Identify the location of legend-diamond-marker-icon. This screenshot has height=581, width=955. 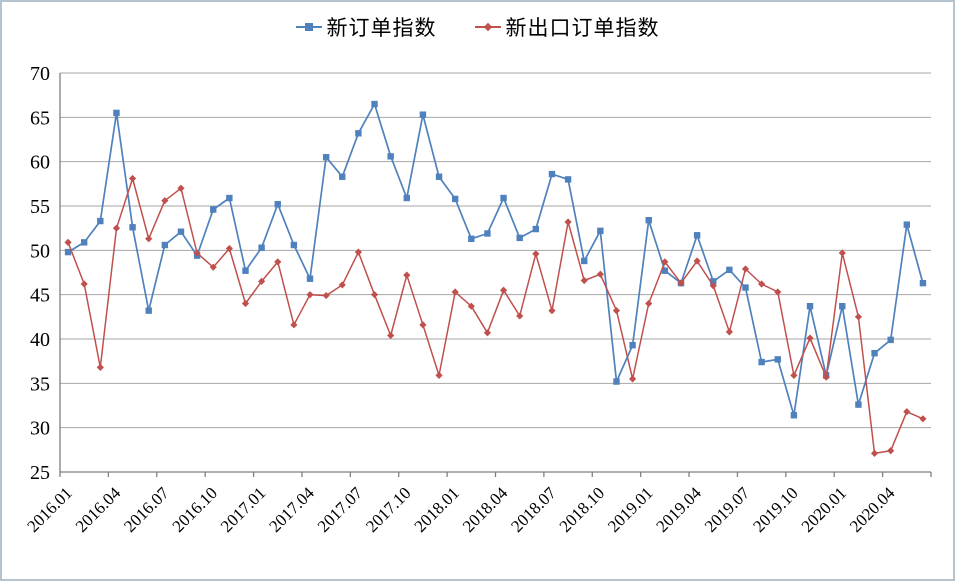
(487, 27).